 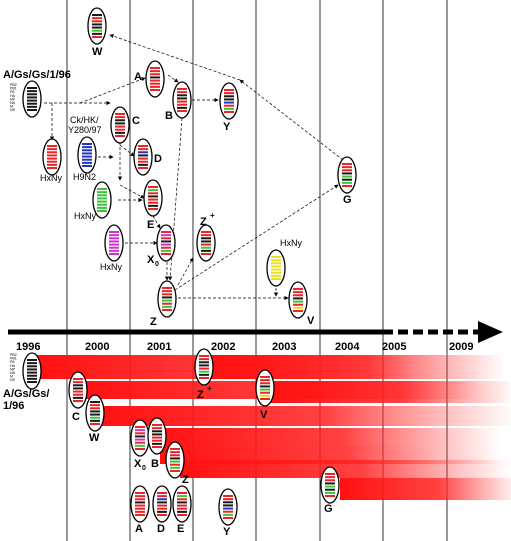 I want to click on year-label: 1996, so click(x=28, y=347).